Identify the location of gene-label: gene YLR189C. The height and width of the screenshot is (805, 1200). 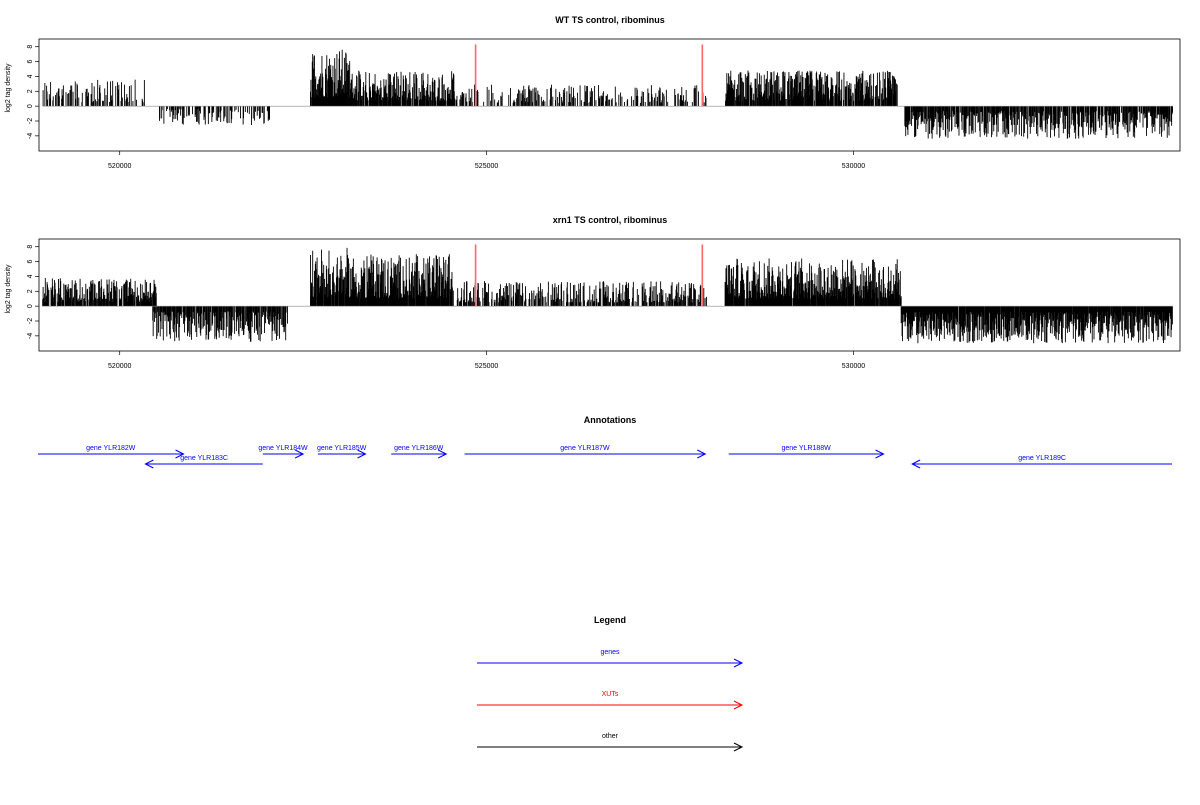
(1042, 458).